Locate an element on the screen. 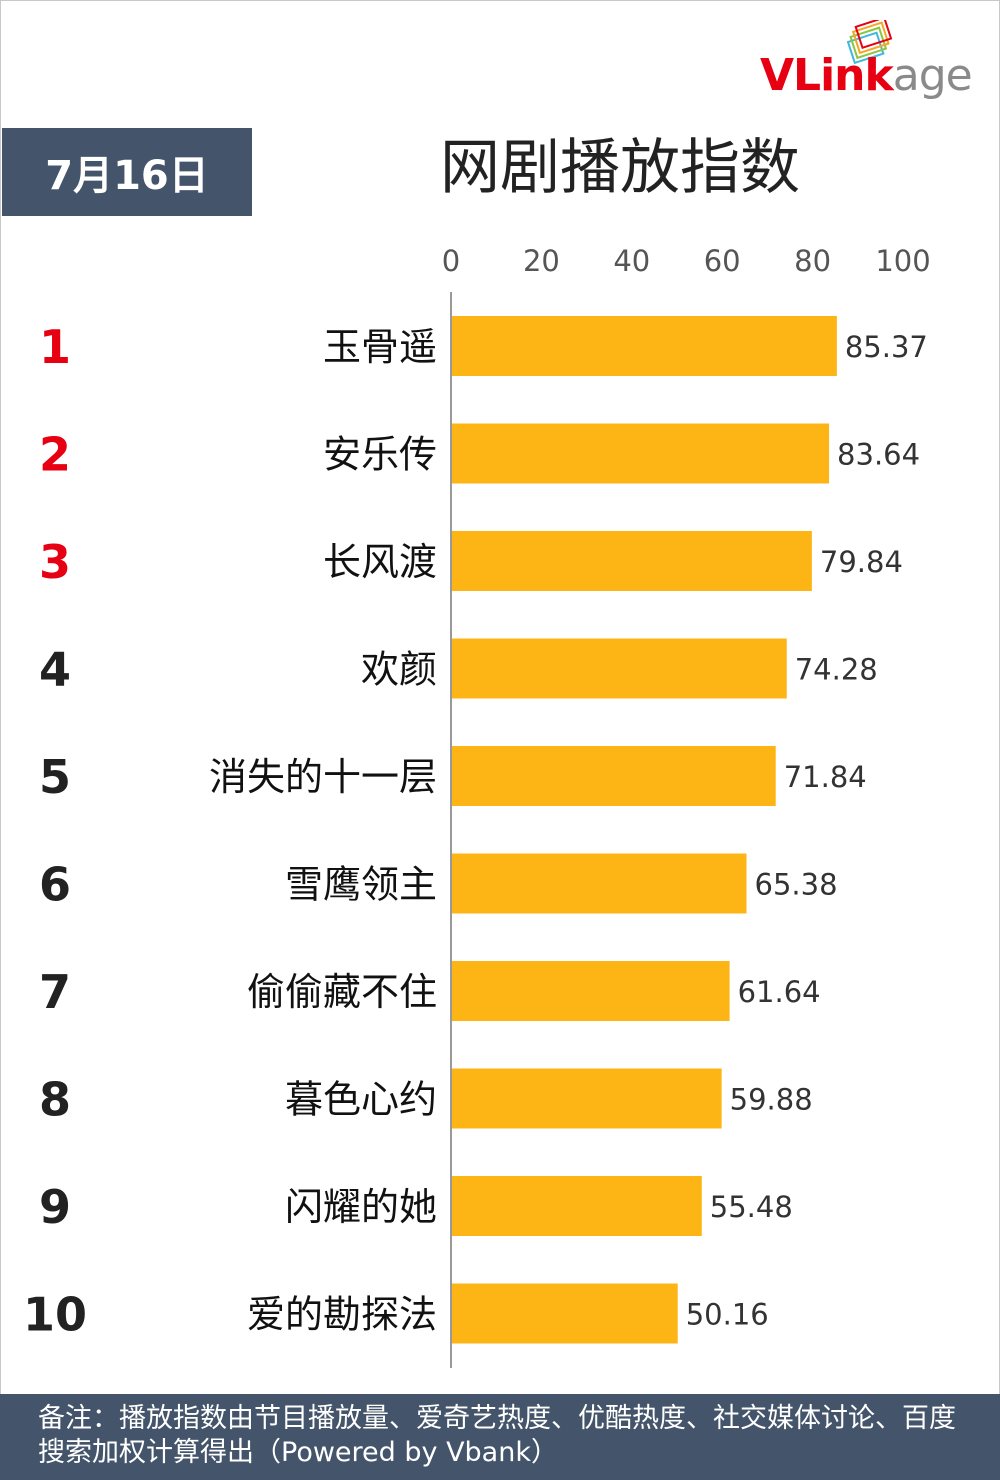 This screenshot has width=1000, height=1480. value-label: 61.64 is located at coordinates (779, 992).